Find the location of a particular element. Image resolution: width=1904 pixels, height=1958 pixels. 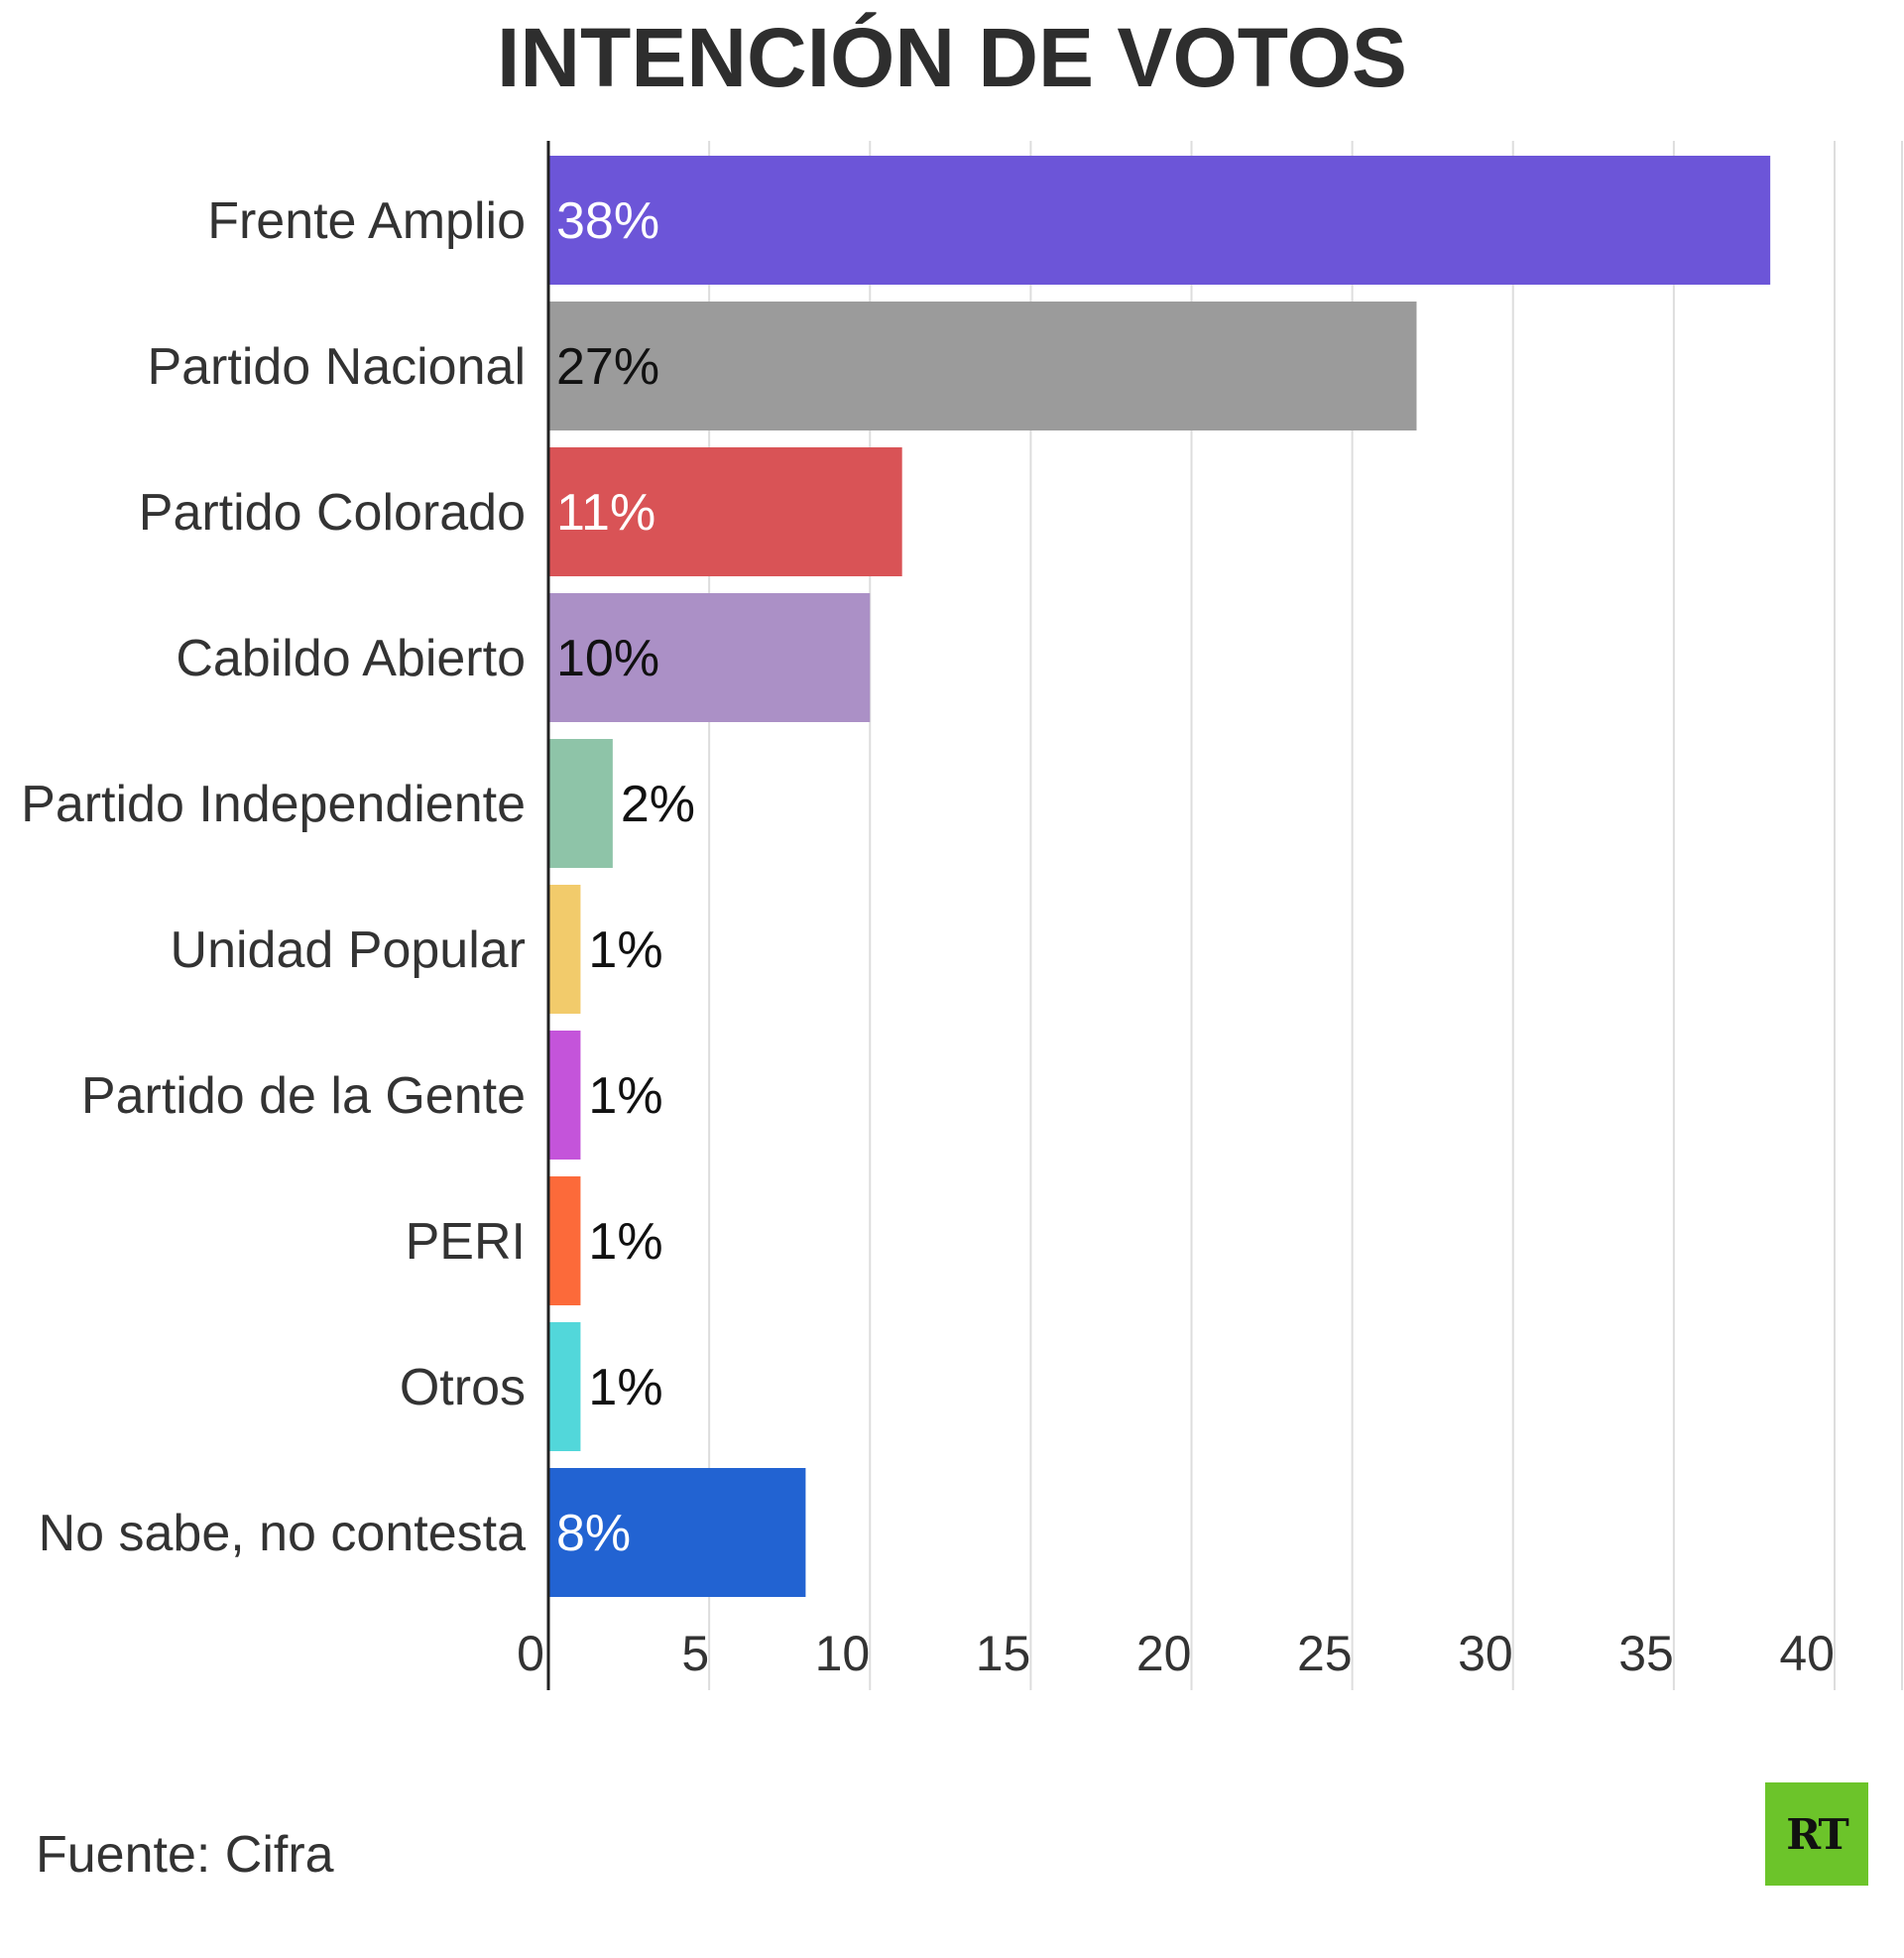

category-label: Partido Colorado is located at coordinates (332, 513).